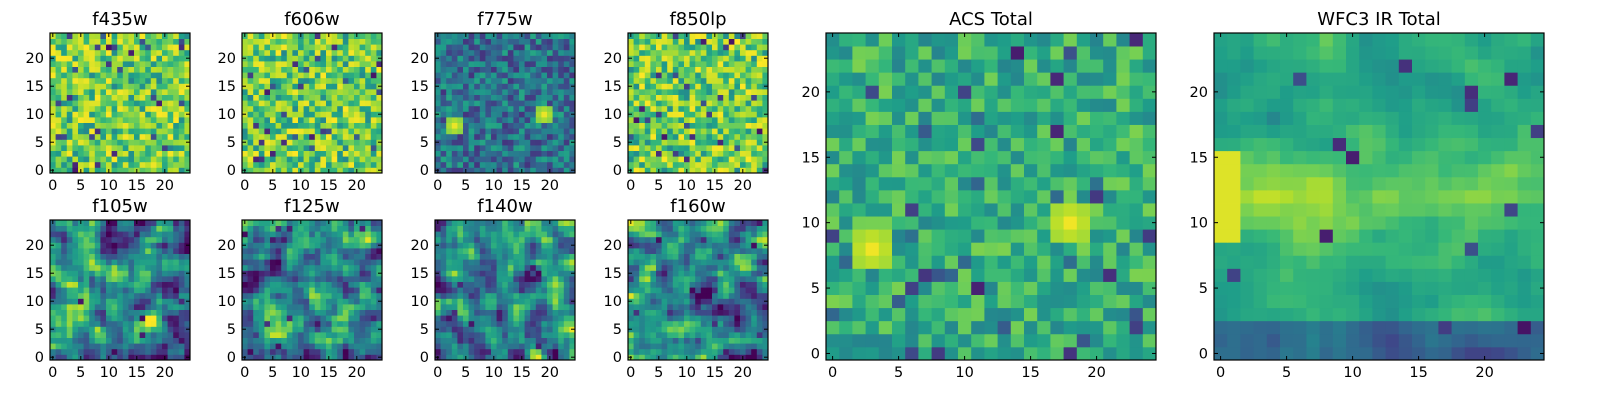  What do you see at coordinates (165, 373) in the screenshot?
I see `x-tick-label: 20` at bounding box center [165, 373].